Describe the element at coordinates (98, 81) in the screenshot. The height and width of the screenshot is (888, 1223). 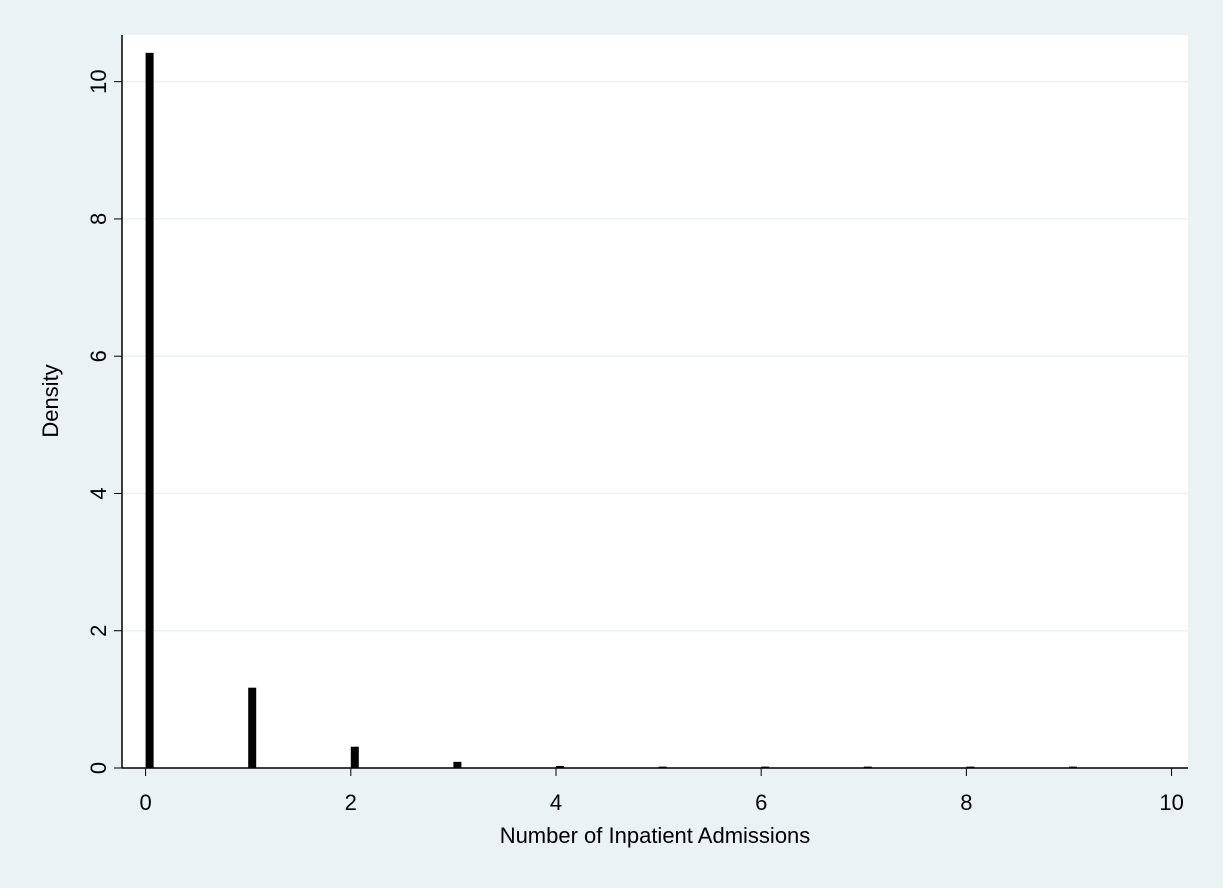
I see `y-tick-label: 10` at that location.